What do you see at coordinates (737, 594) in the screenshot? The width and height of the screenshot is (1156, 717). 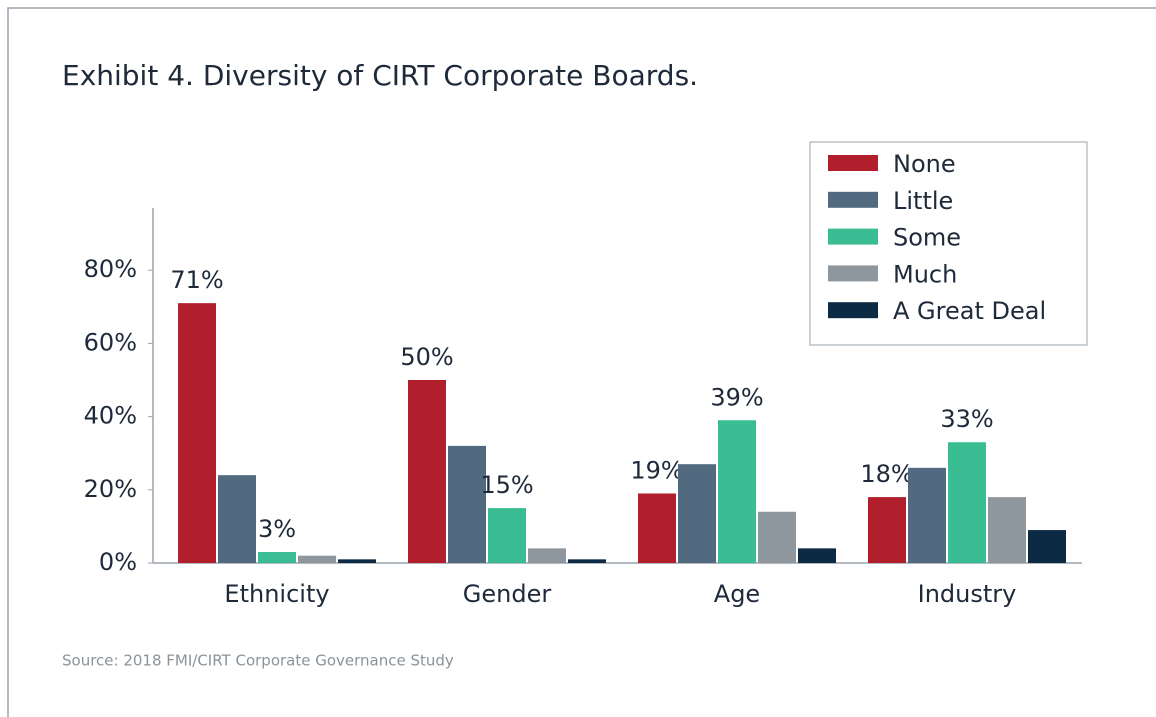 I see `x-tick-label: Age` at bounding box center [737, 594].